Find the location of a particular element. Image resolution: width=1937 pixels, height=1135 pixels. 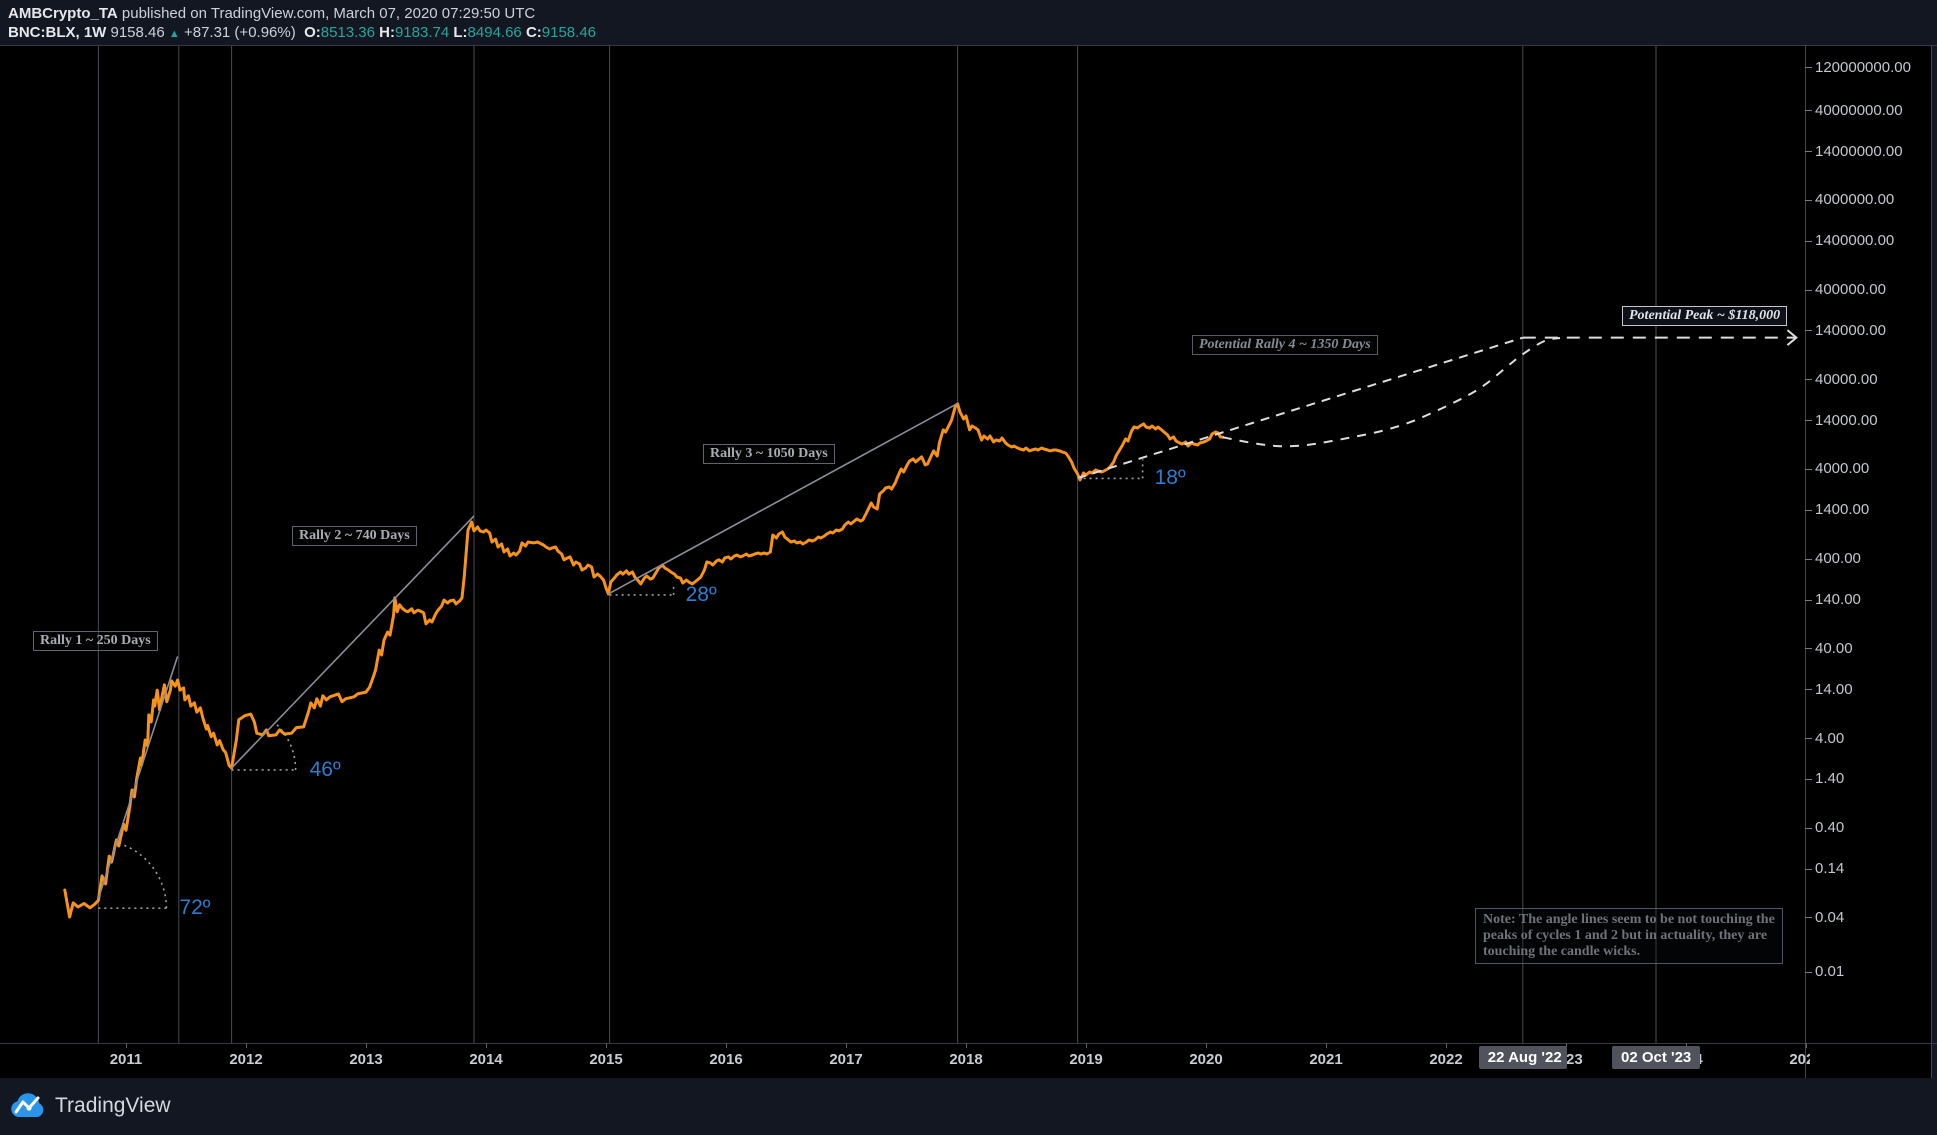

price-change: +87.31 (+0.96%) is located at coordinates (239, 32).